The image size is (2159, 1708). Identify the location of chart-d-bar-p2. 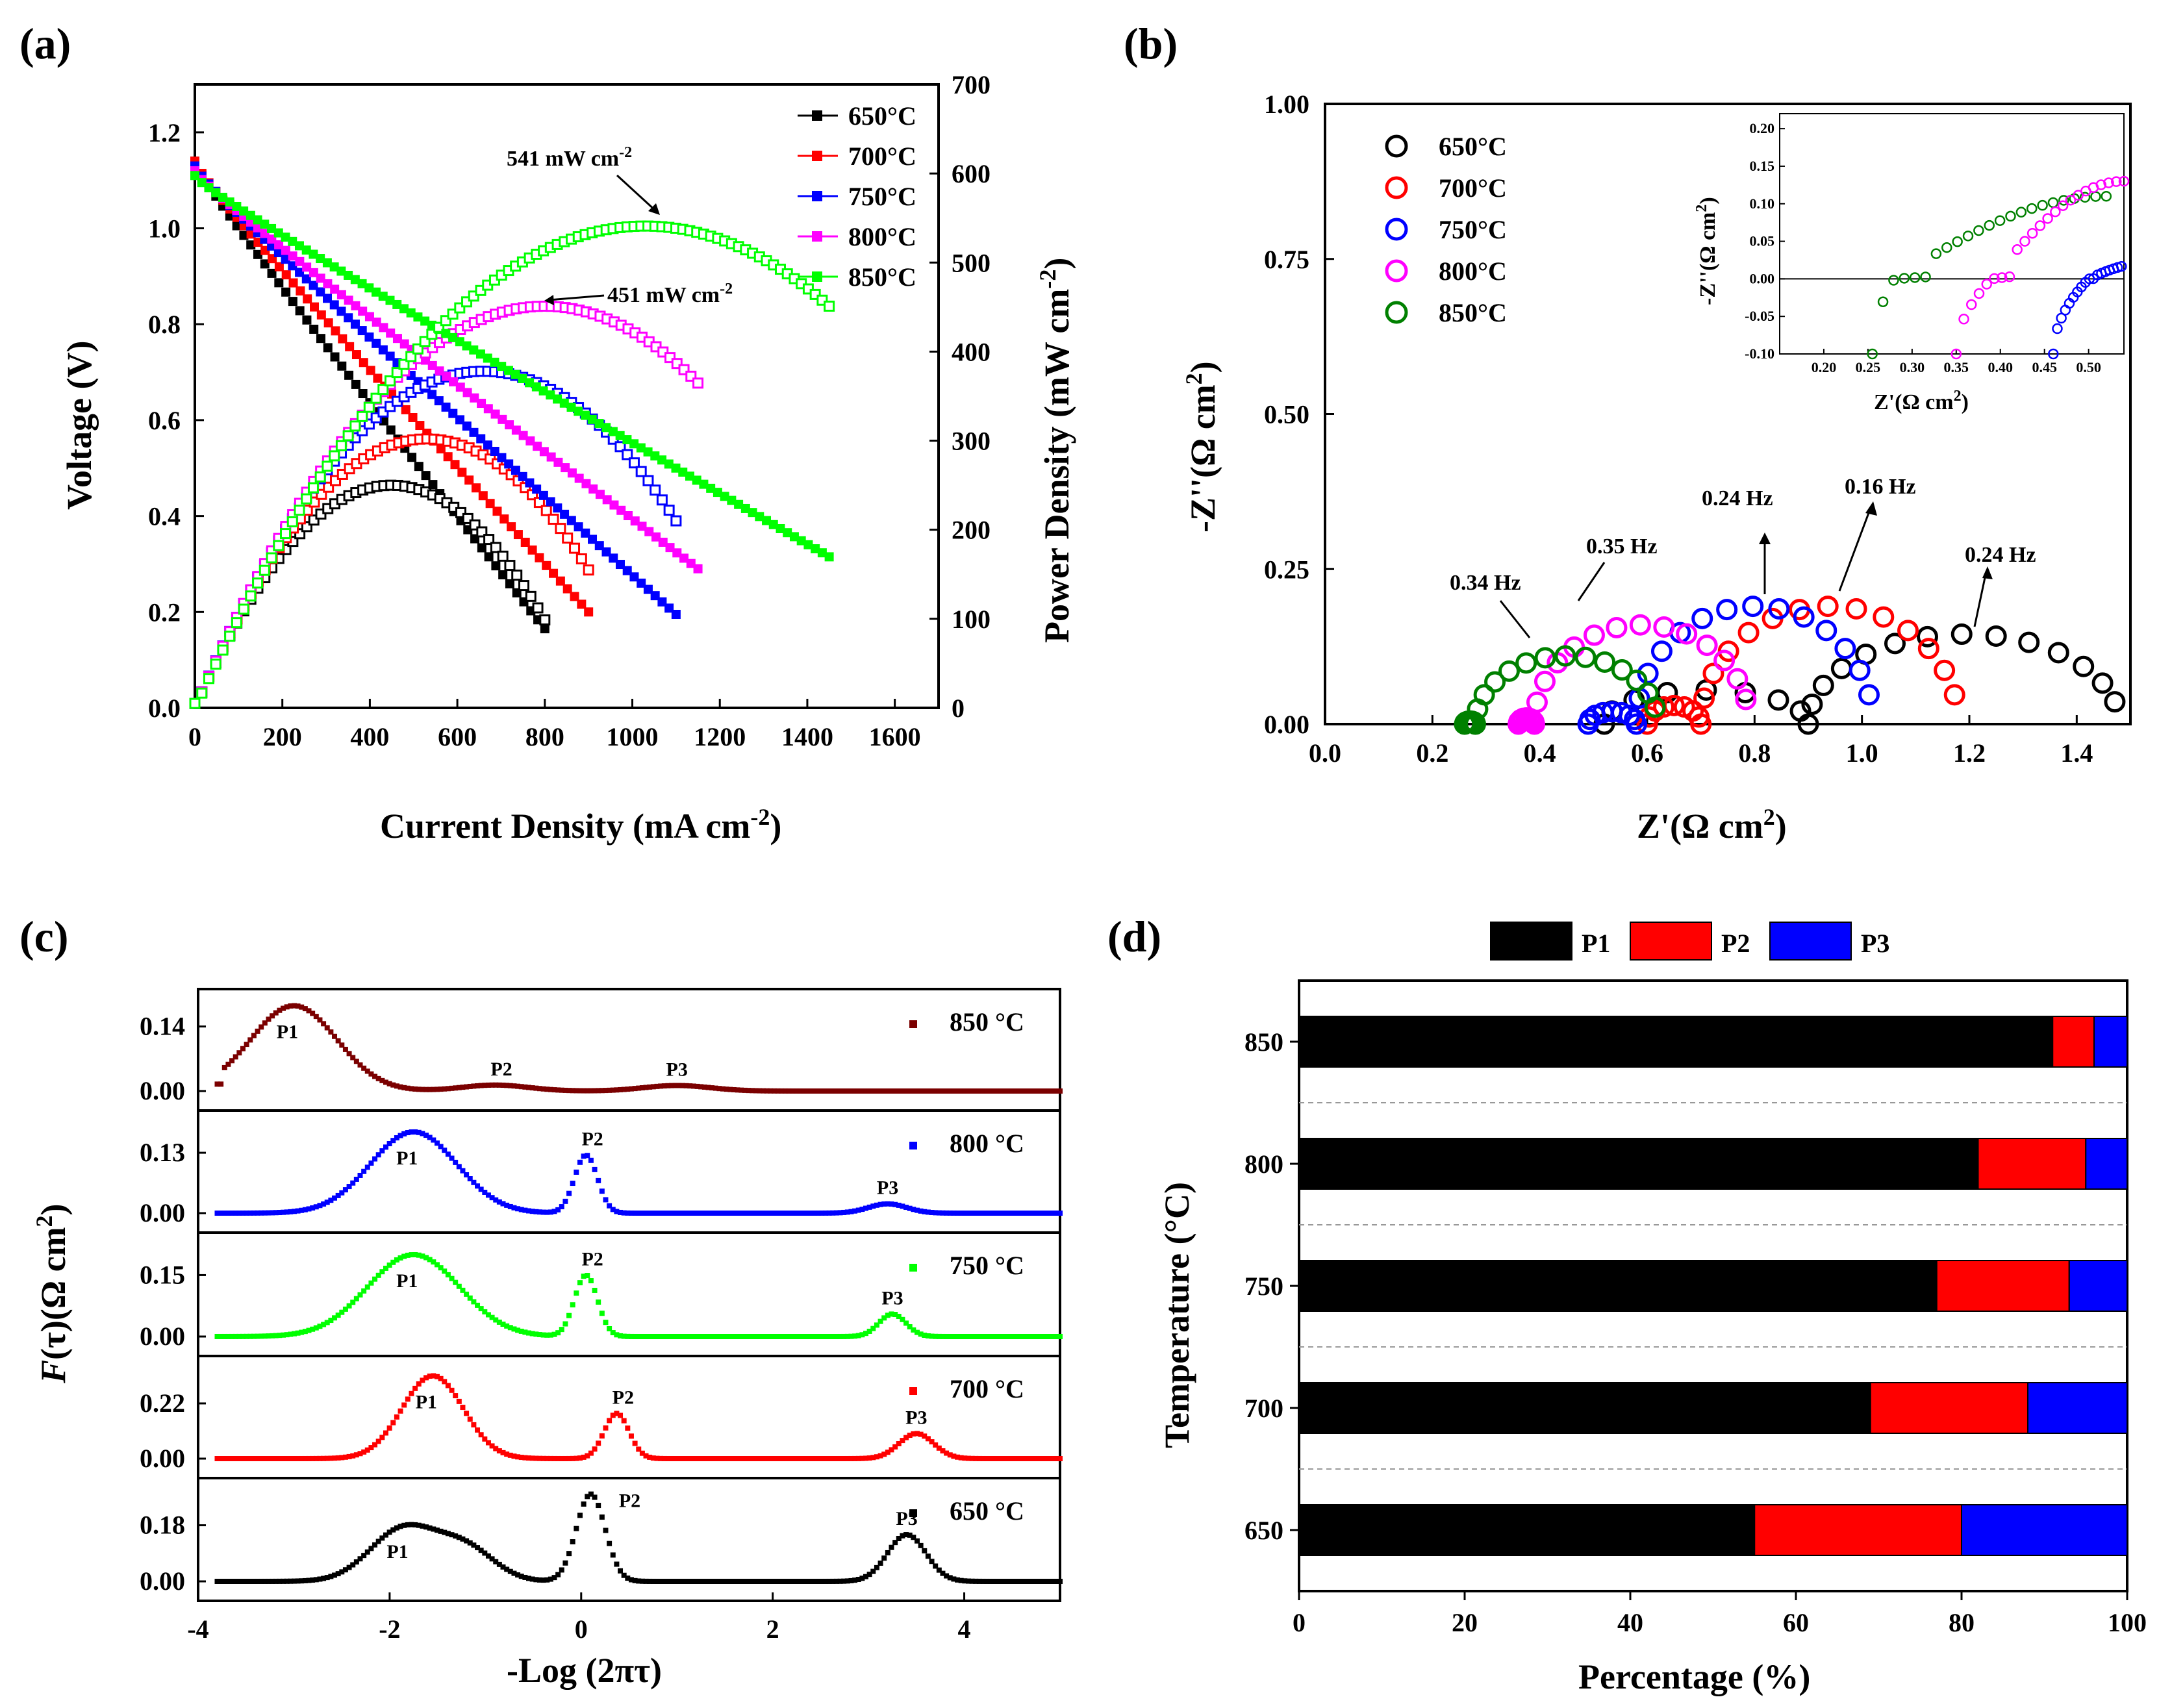
(1949, 1408).